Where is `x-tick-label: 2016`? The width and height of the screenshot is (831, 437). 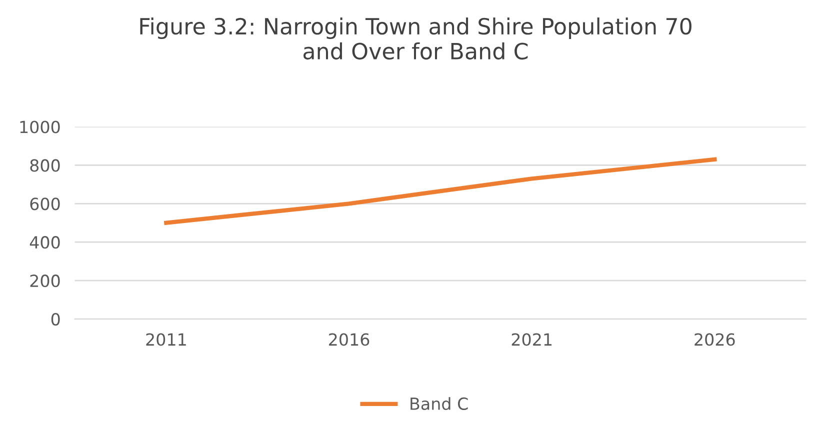
x-tick-label: 2016 is located at coordinates (349, 339).